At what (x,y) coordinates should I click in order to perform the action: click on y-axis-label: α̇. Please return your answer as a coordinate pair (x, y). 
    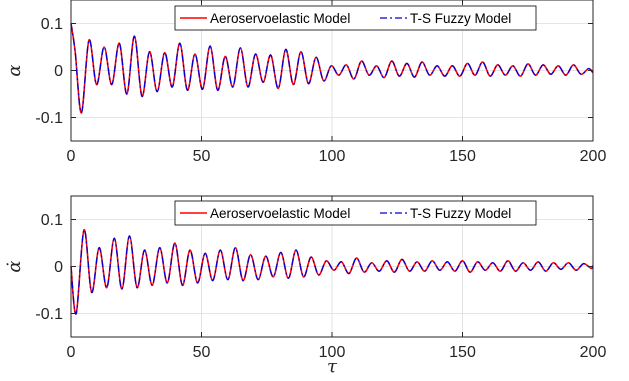
    Looking at the image, I should click on (14, 266).